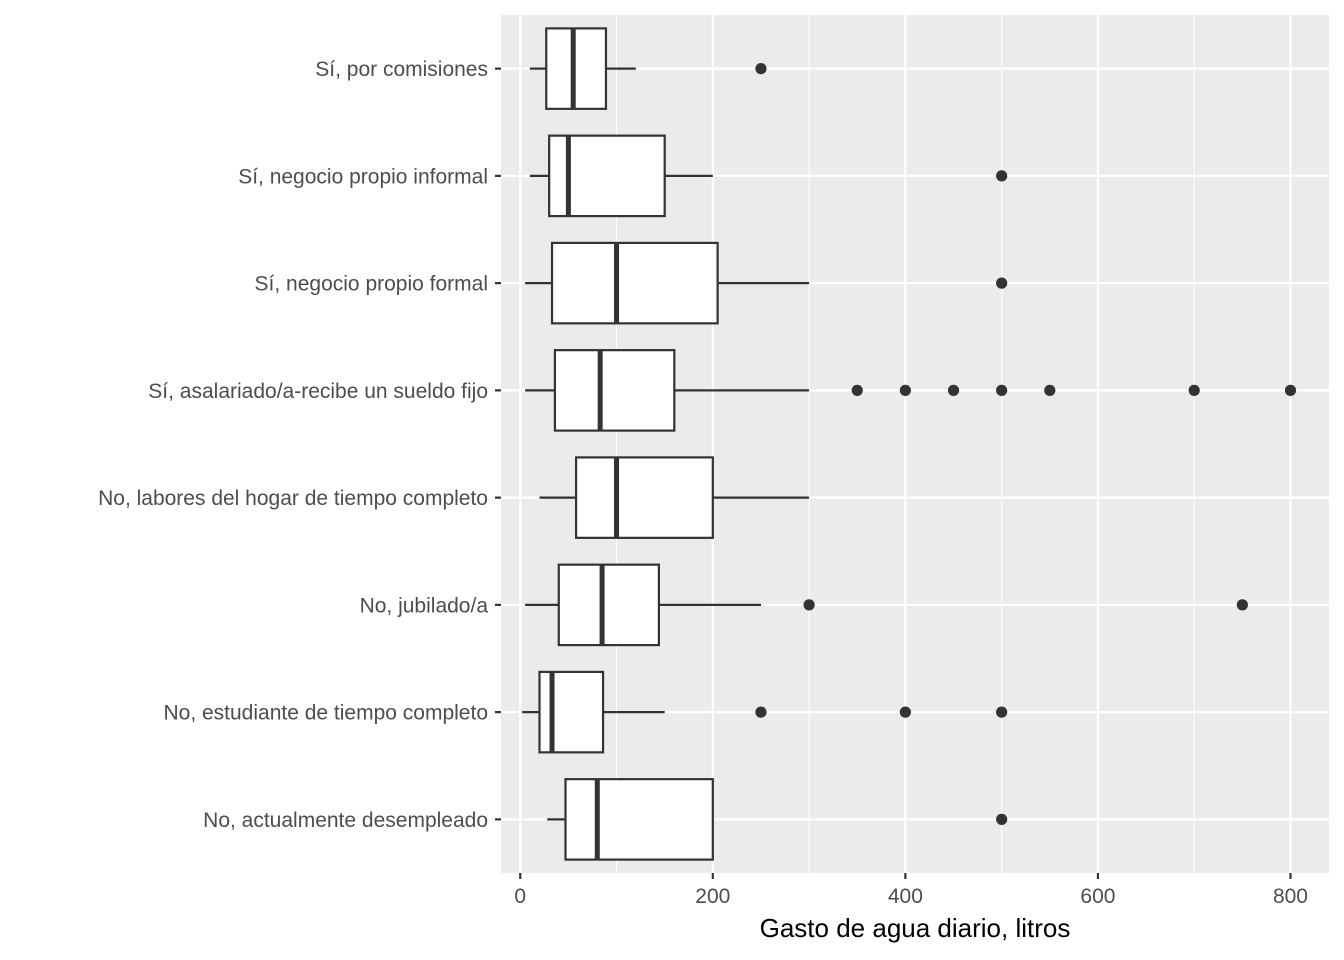 The height and width of the screenshot is (960, 1344). What do you see at coordinates (712, 896) in the screenshot?
I see `x-tick-label: 200` at bounding box center [712, 896].